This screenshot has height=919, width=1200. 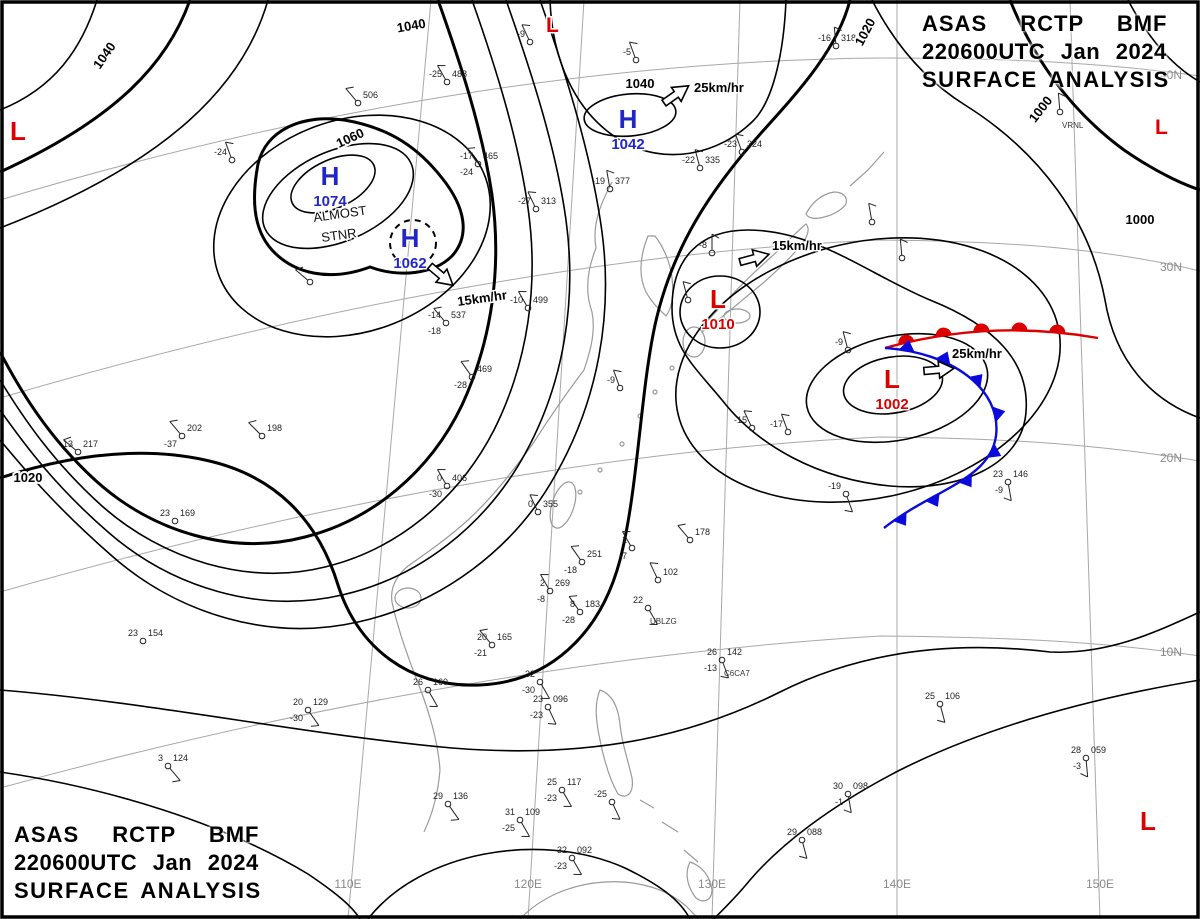 I want to click on station-plot: -16 318, so click(x=837, y=38).